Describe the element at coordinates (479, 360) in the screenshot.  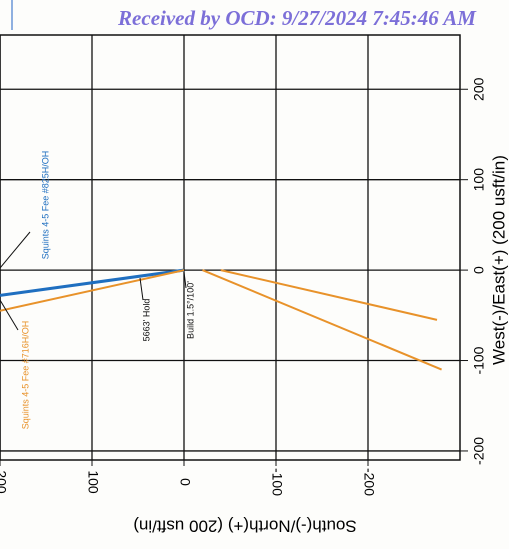
I see `y-tick-label: -100` at that location.